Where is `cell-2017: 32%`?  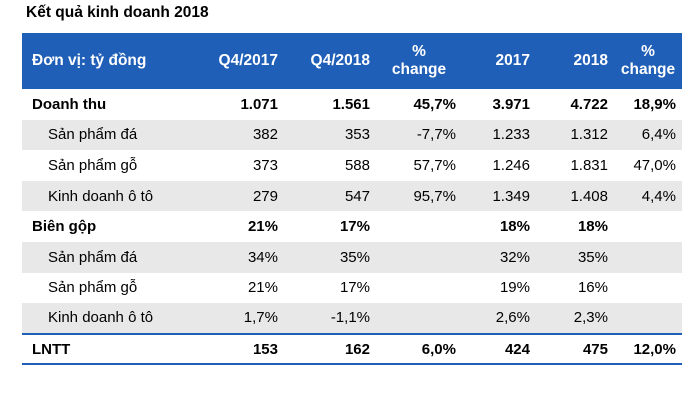
cell-2017: 32% is located at coordinates (514, 257).